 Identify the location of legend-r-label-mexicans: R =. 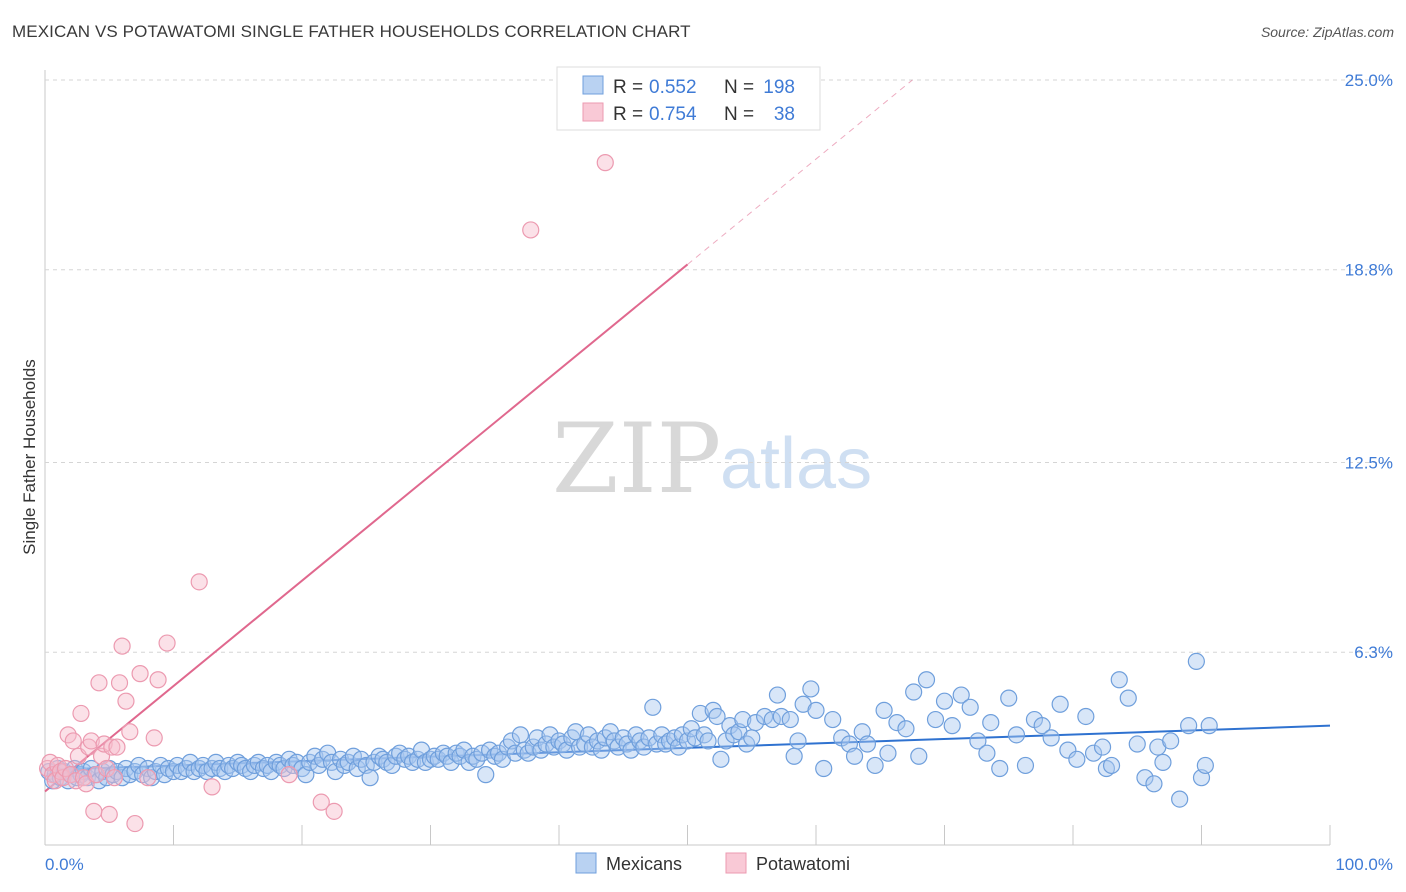
(628, 87).